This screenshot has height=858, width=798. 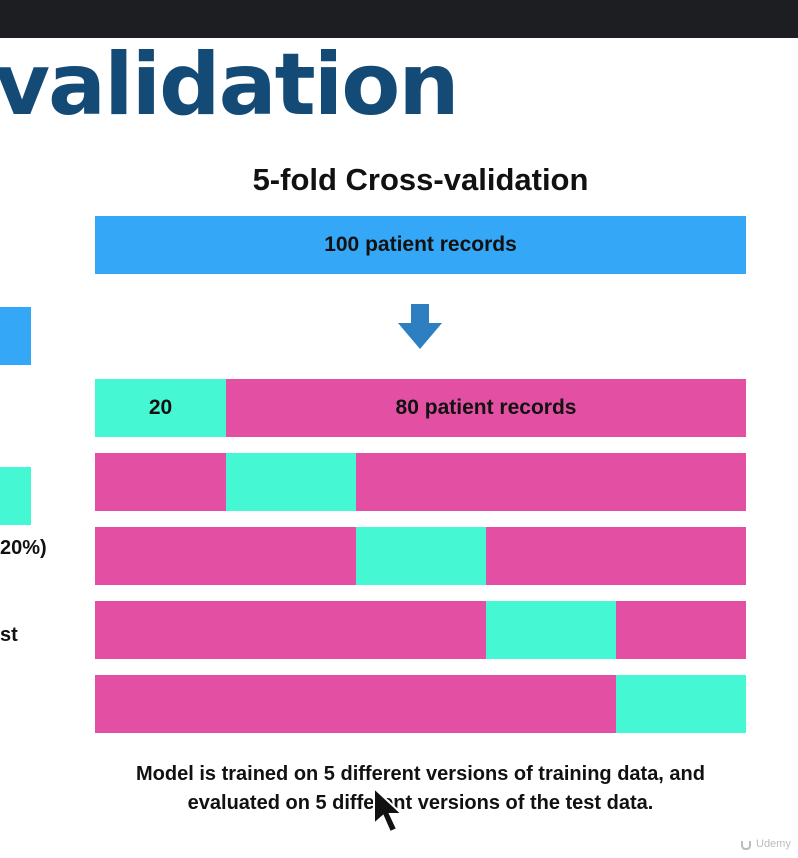 I want to click on train-segment: 80 patient records, so click(x=486, y=408).